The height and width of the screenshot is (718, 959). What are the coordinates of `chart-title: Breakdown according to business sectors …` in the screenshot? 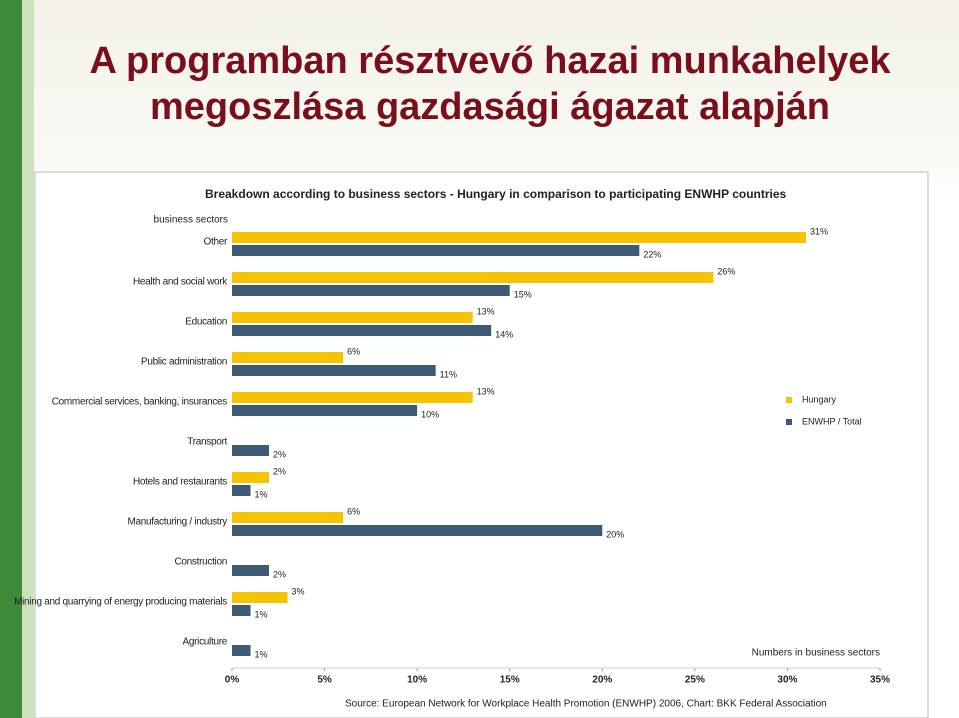 It's located at (496, 194).